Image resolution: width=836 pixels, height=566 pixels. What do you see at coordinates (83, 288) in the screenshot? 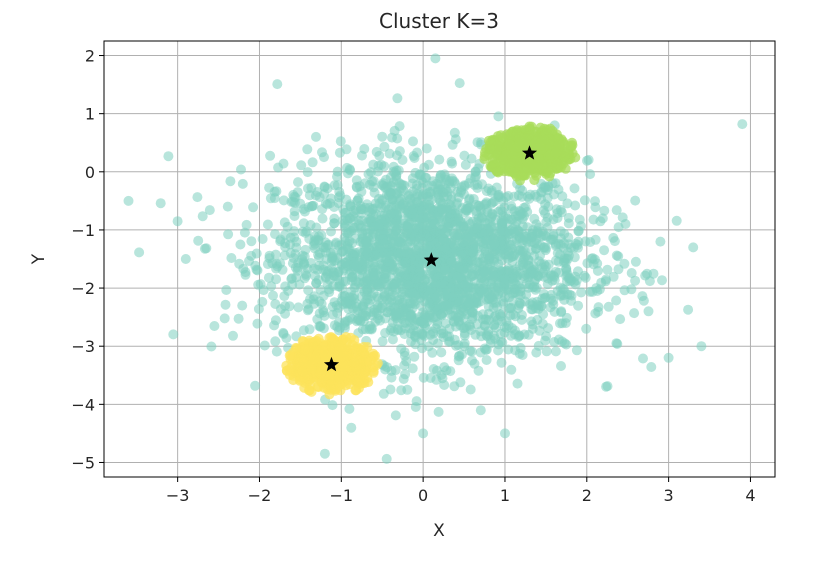
I see `y-tick-label: −2` at bounding box center [83, 288].